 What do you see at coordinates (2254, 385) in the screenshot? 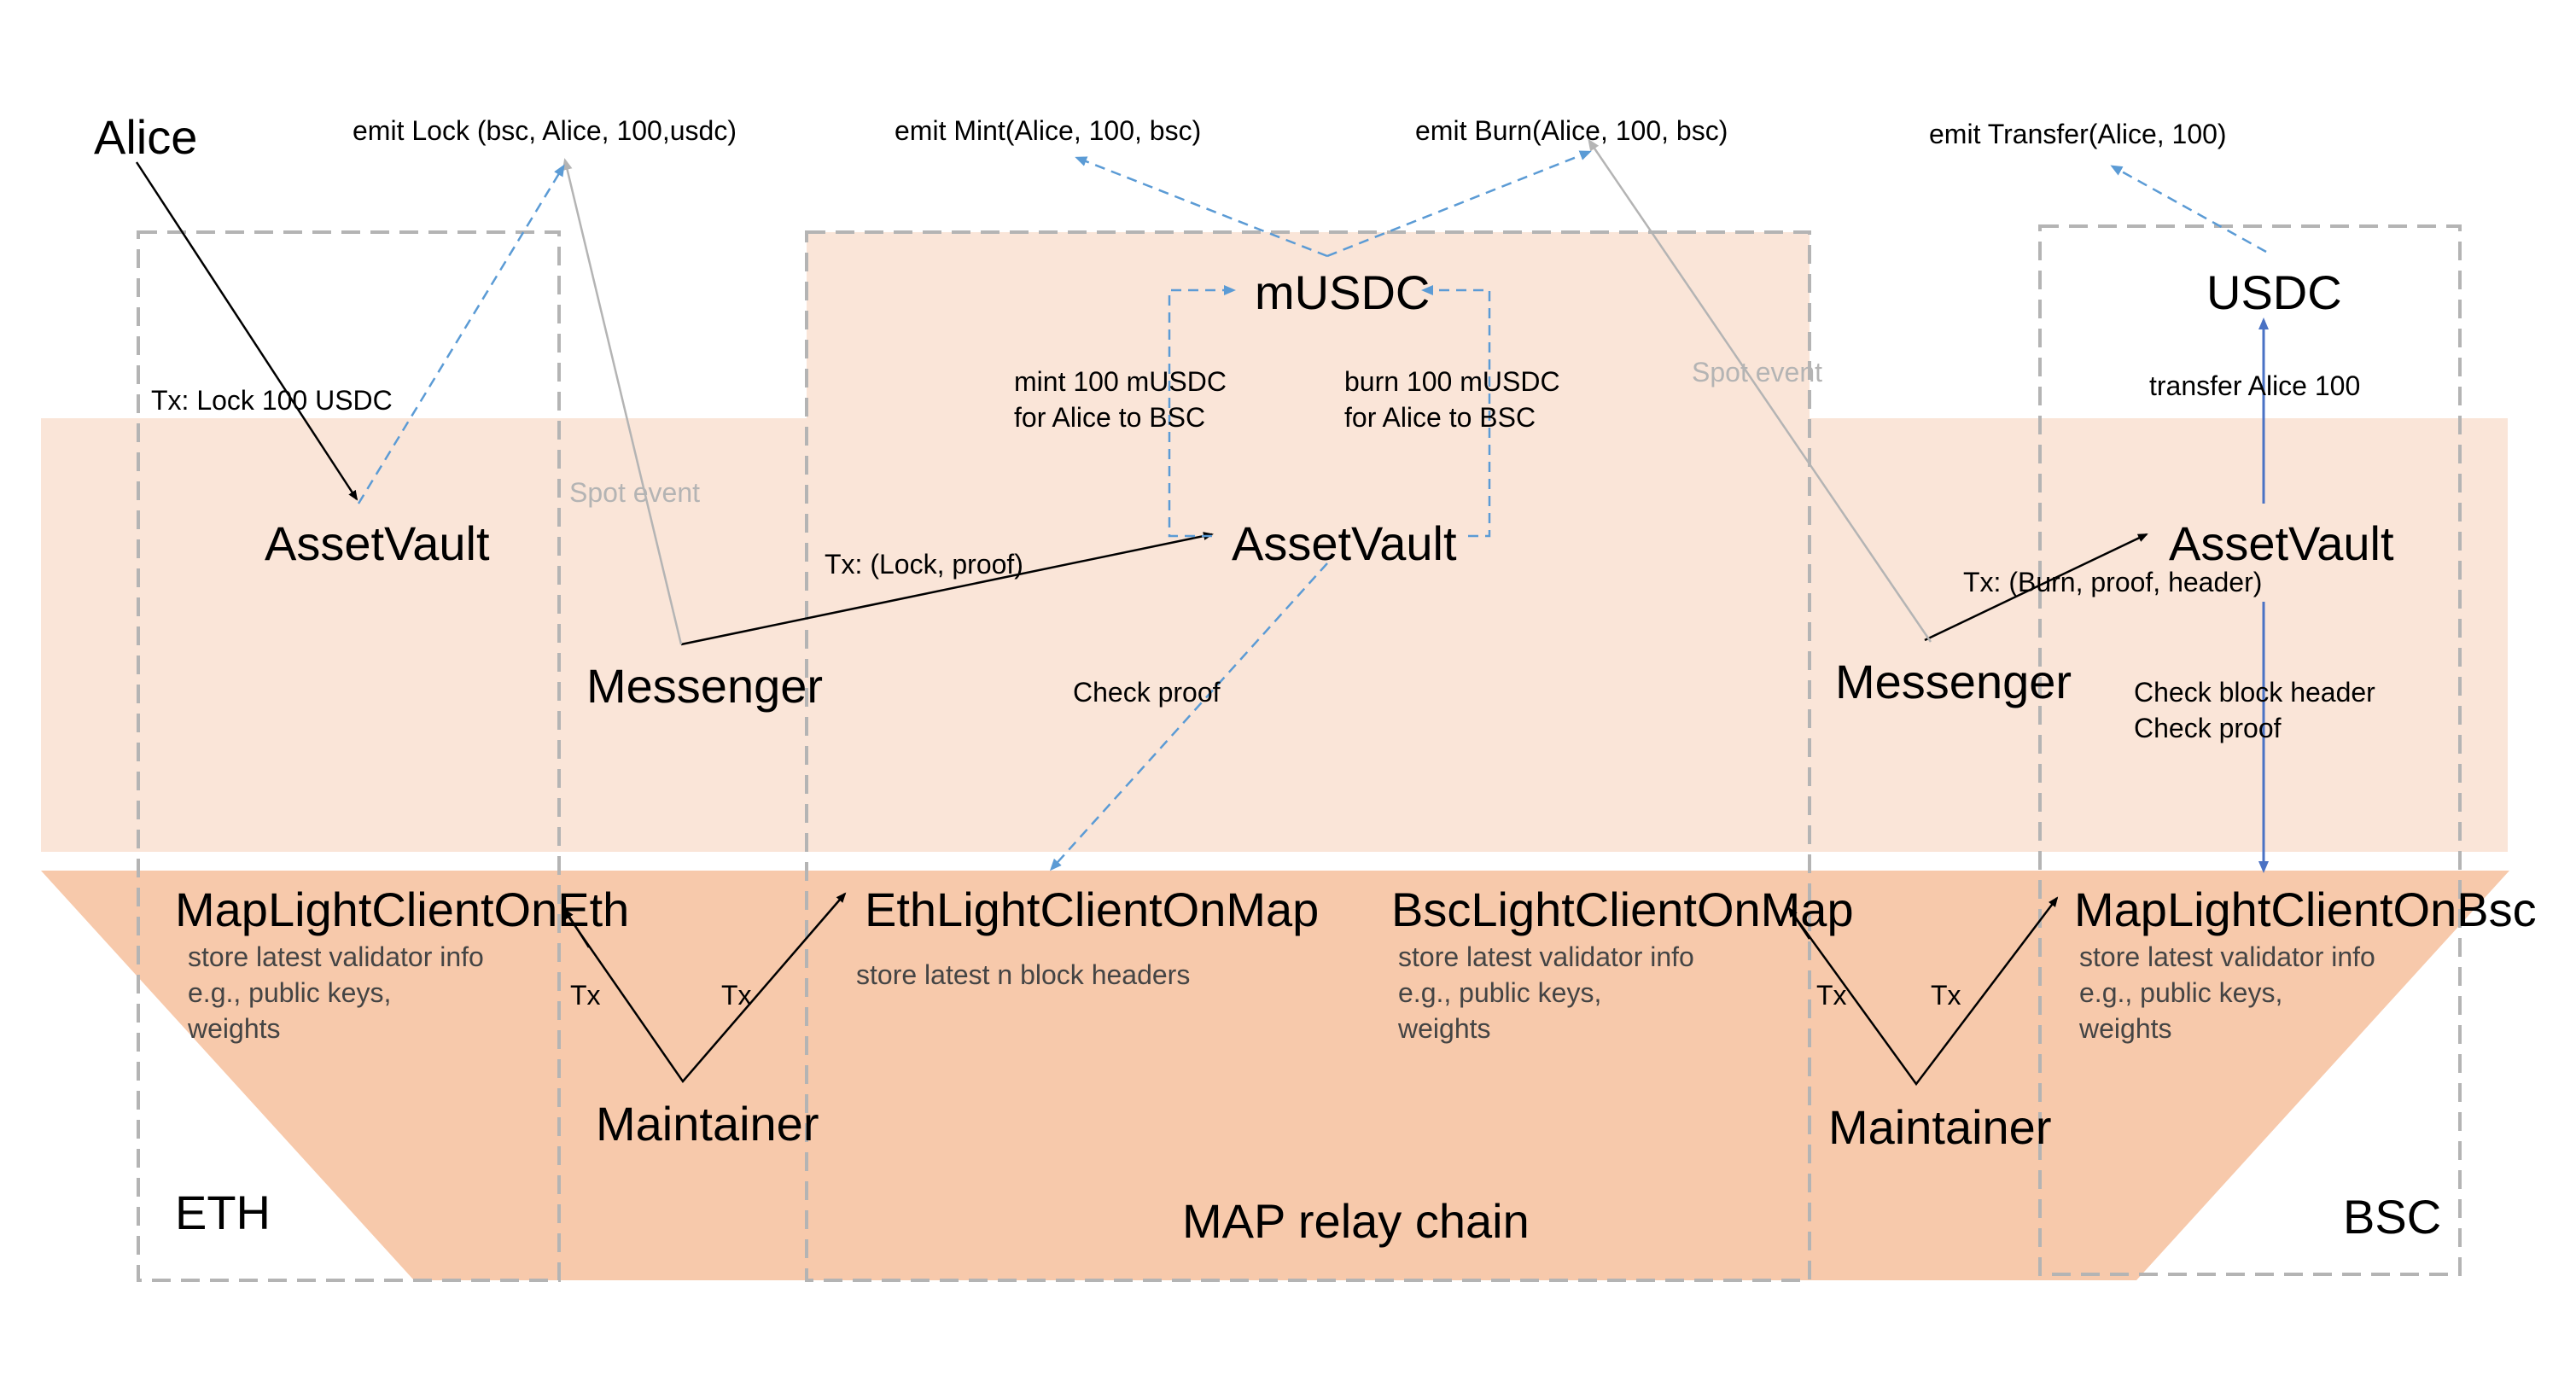
I see `transfer-alice-label: transfer Alice 100` at bounding box center [2254, 385].